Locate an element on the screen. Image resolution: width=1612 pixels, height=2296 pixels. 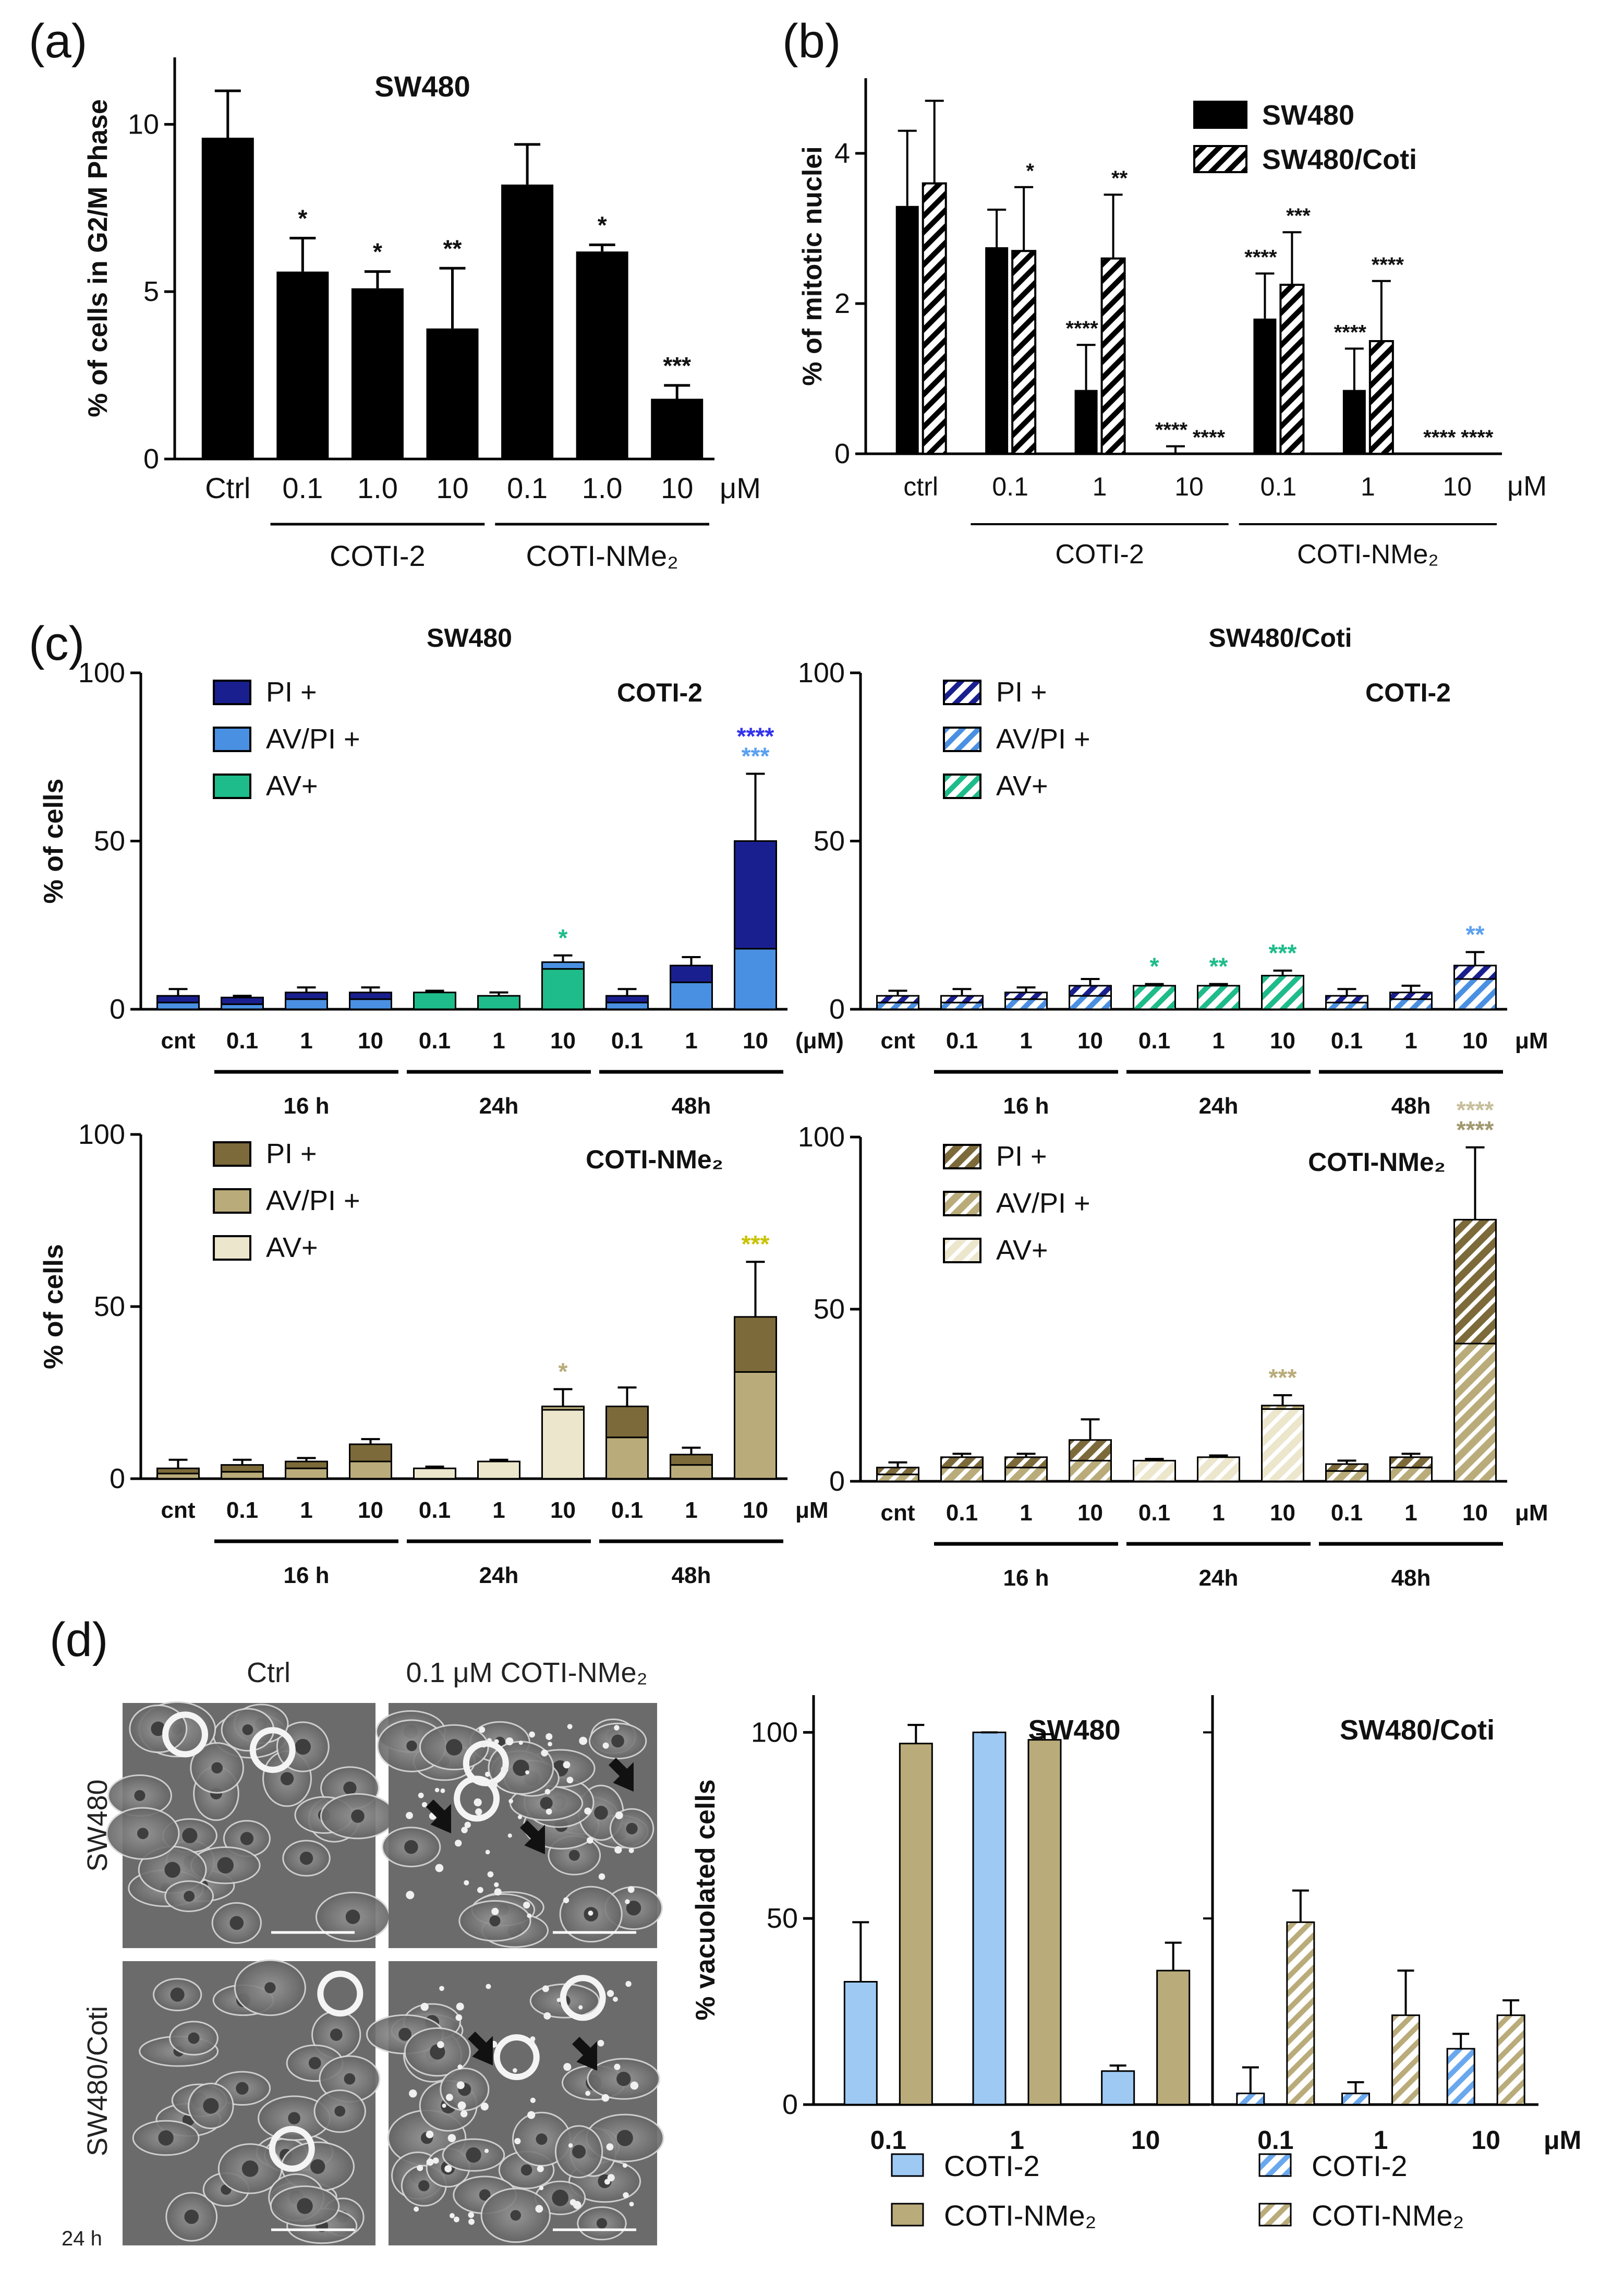
chart-c4-xtick-label: 1 is located at coordinates (1410, 1513).